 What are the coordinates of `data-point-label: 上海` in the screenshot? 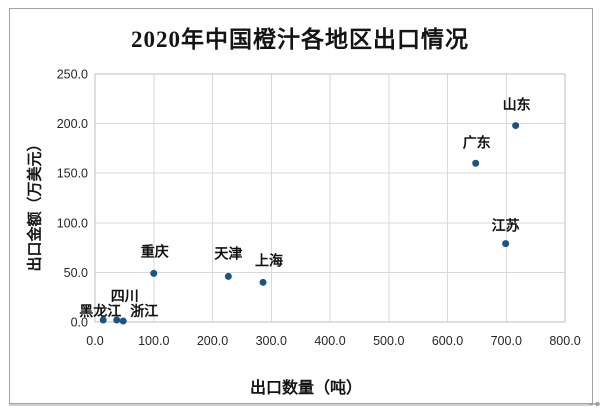 It's located at (269, 260).